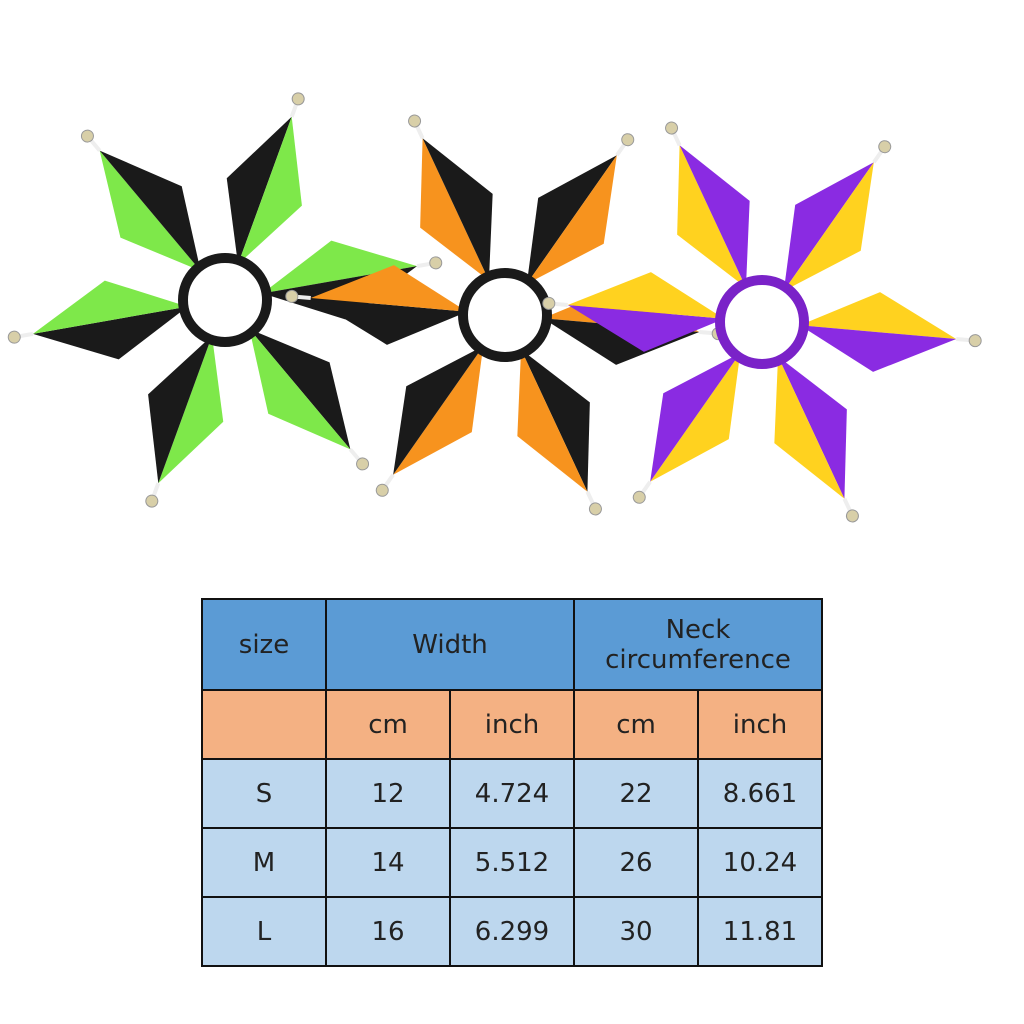 This screenshot has height=1024, width=1024. What do you see at coordinates (450, 644) in the screenshot?
I see `header-cell: Width` at bounding box center [450, 644].